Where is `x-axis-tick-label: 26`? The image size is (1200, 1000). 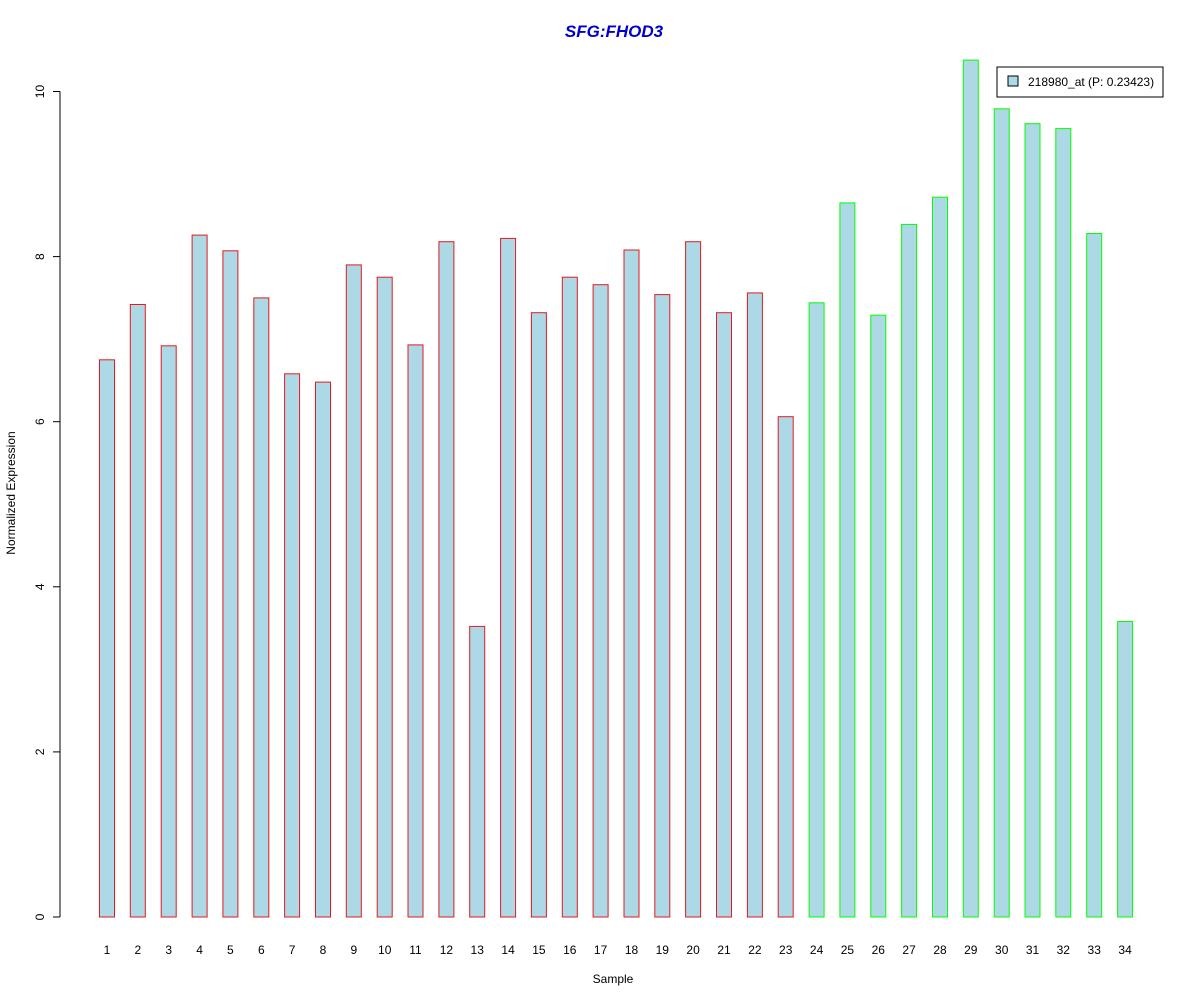 x-axis-tick-label: 26 is located at coordinates (879, 950).